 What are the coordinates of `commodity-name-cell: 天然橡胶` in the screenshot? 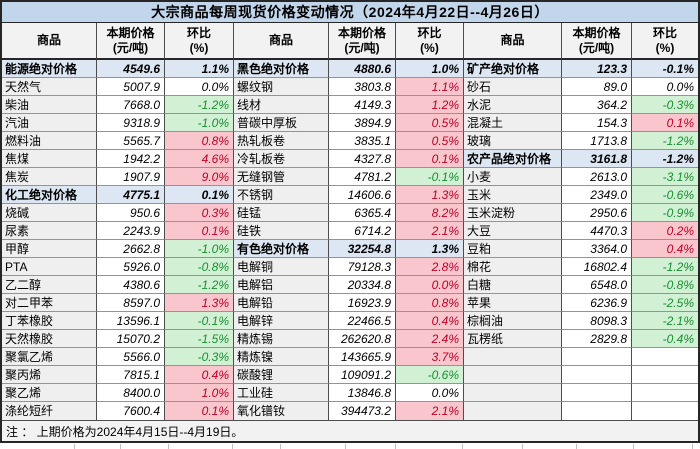 It's located at (49, 339).